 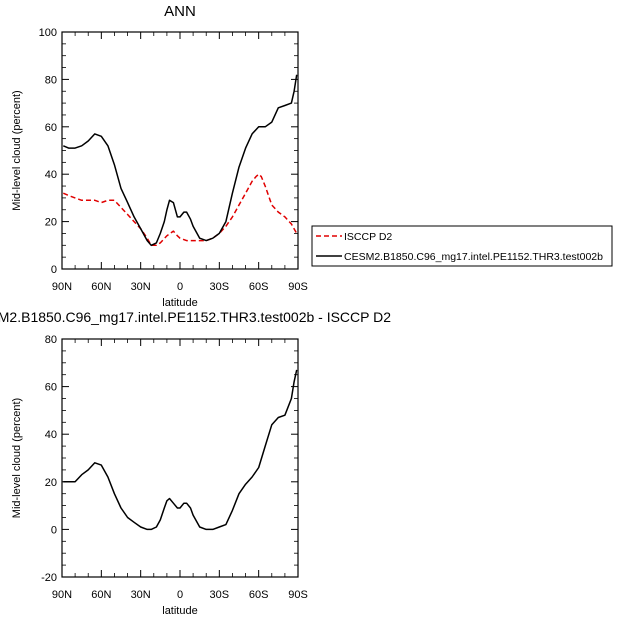 What do you see at coordinates (51, 388) in the screenshot?
I see `bottom-ytick-label: 60` at bounding box center [51, 388].